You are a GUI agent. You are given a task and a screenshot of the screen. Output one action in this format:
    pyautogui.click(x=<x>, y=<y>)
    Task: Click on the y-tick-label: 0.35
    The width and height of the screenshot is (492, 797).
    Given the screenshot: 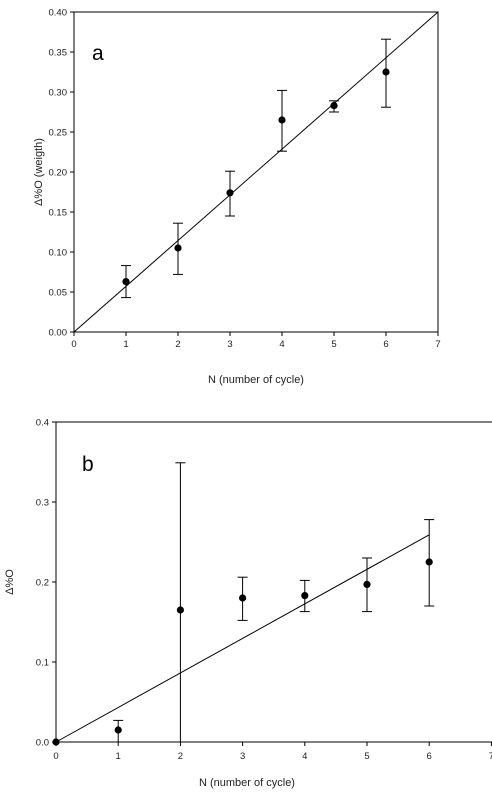 What is the action you would take?
    pyautogui.click(x=58, y=53)
    